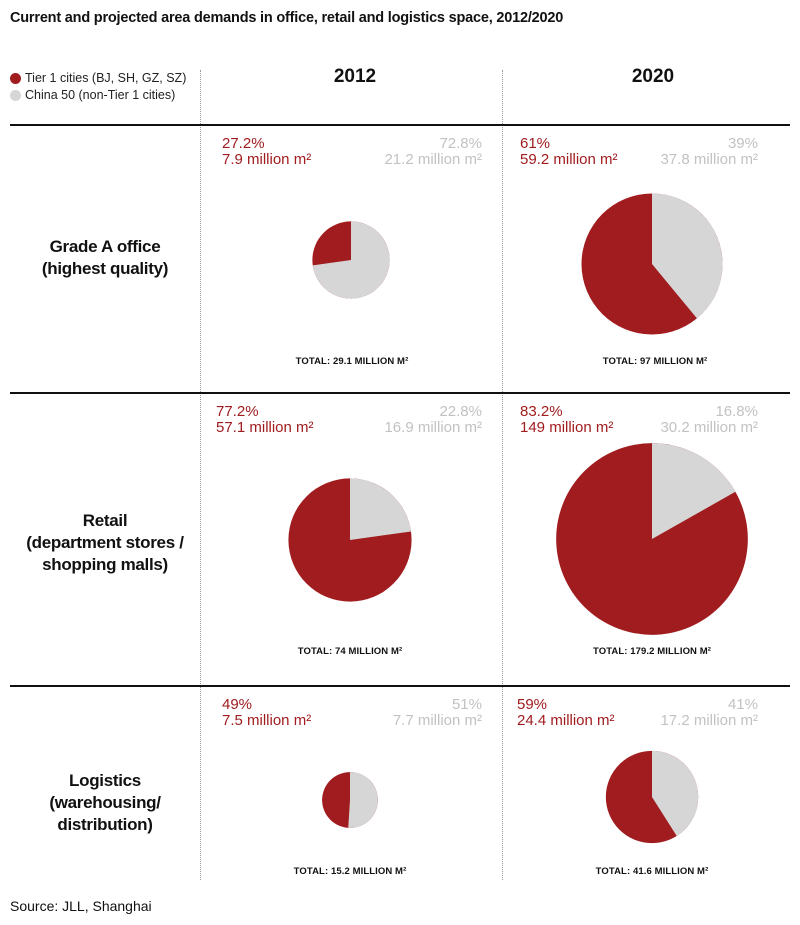 The image size is (800, 925). I want to click on other-label-retail-2020: 16.8% 30.2 million m², so click(709, 420).